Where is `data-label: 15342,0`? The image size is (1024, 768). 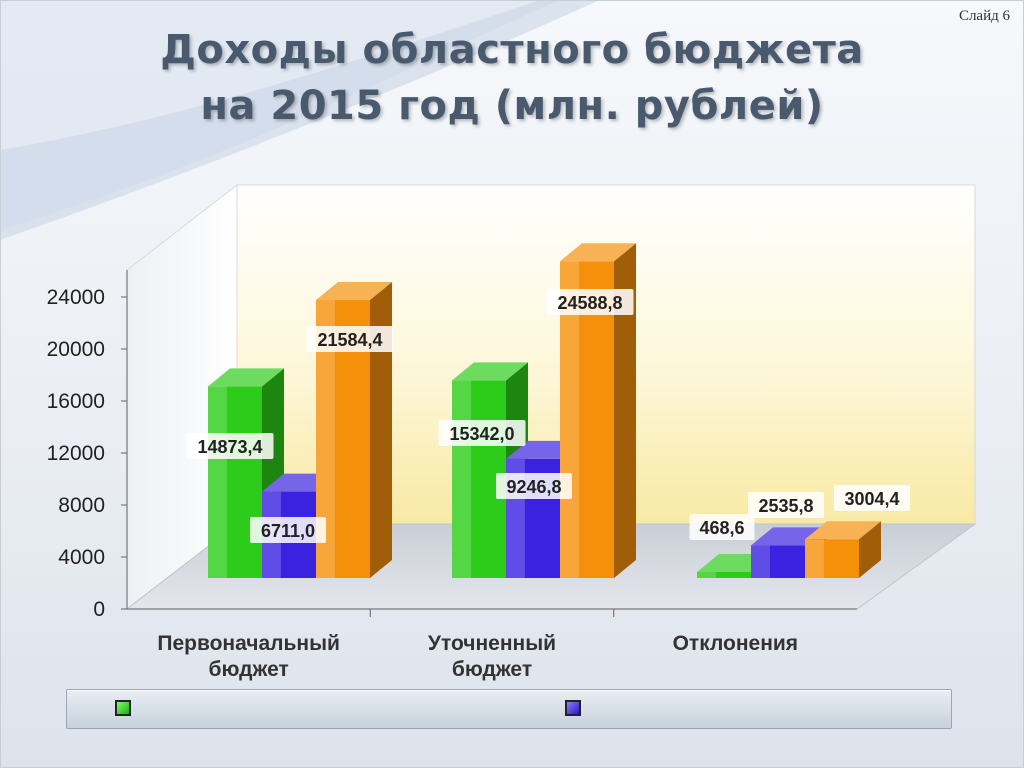 data-label: 15342,0 is located at coordinates (482, 433).